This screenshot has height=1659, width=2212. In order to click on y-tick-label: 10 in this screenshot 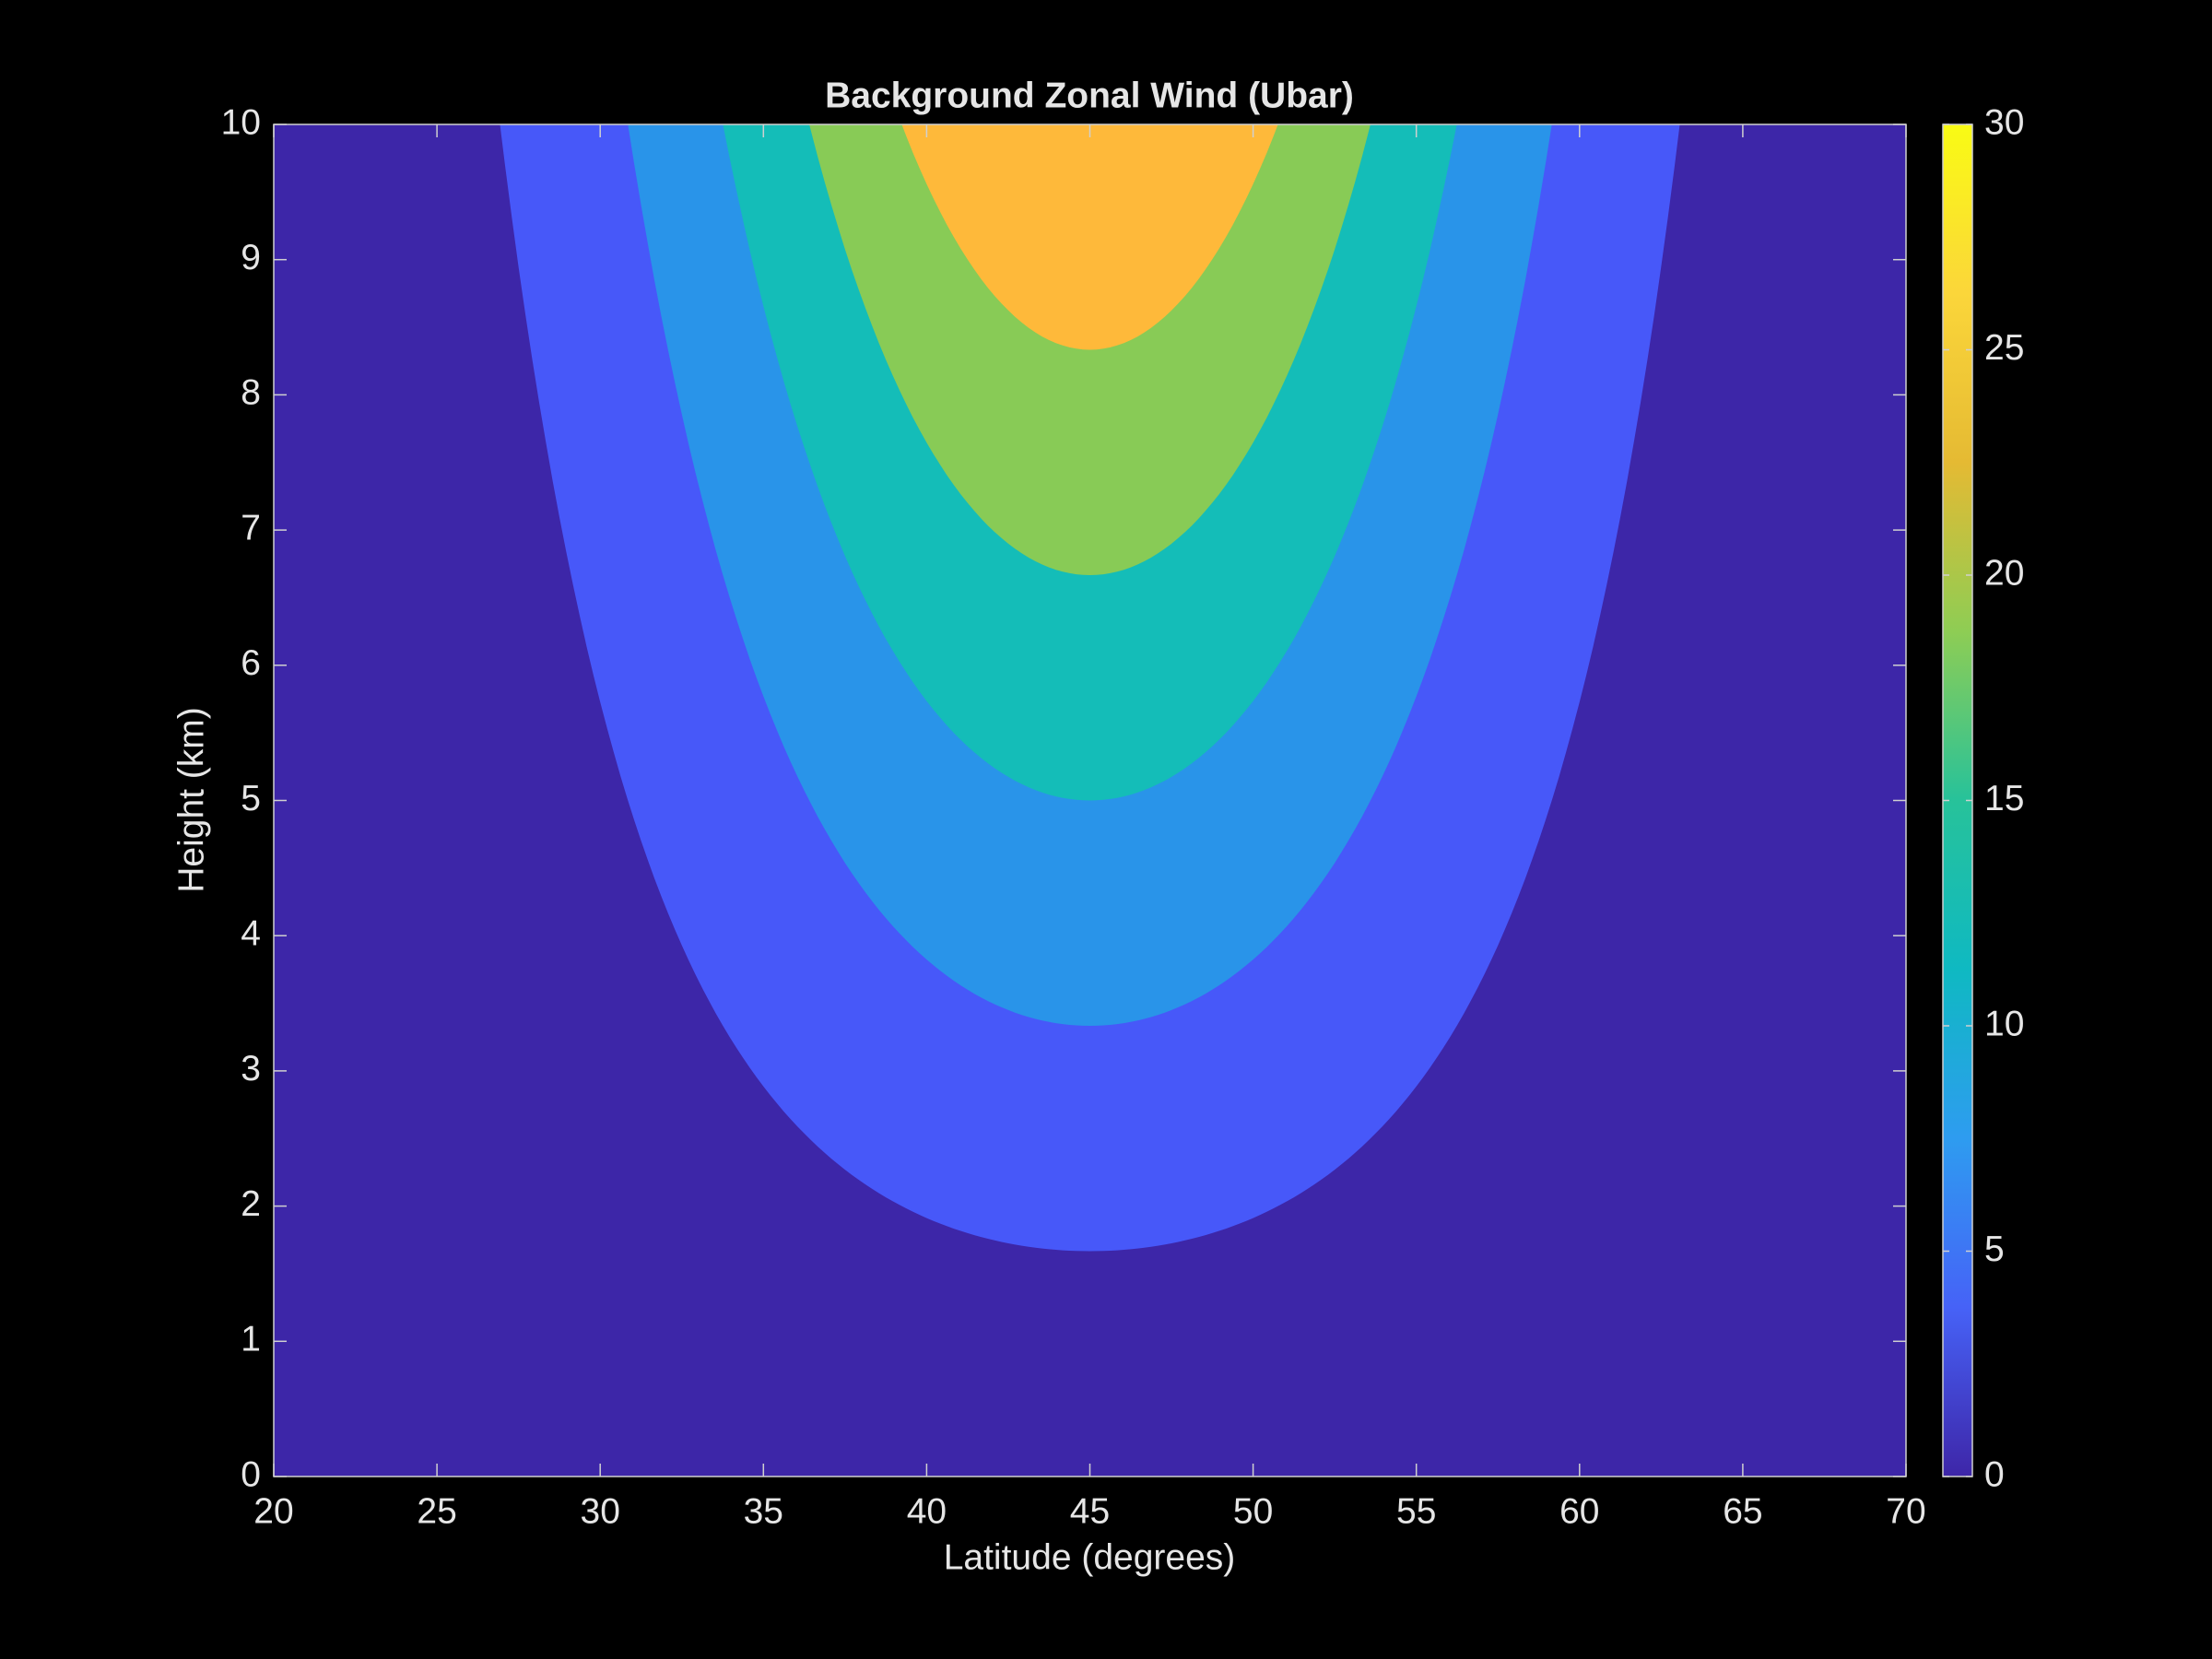, I will do `click(241, 122)`.